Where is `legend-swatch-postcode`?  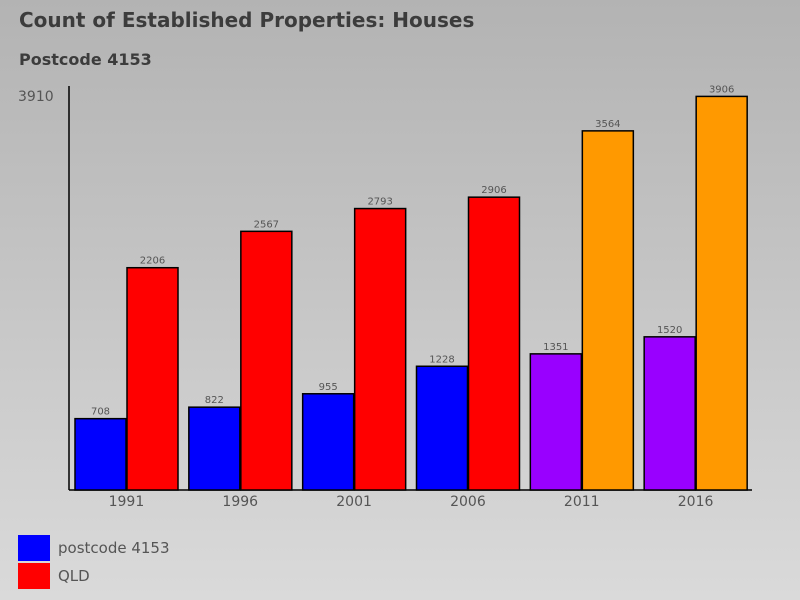 legend-swatch-postcode is located at coordinates (34, 548).